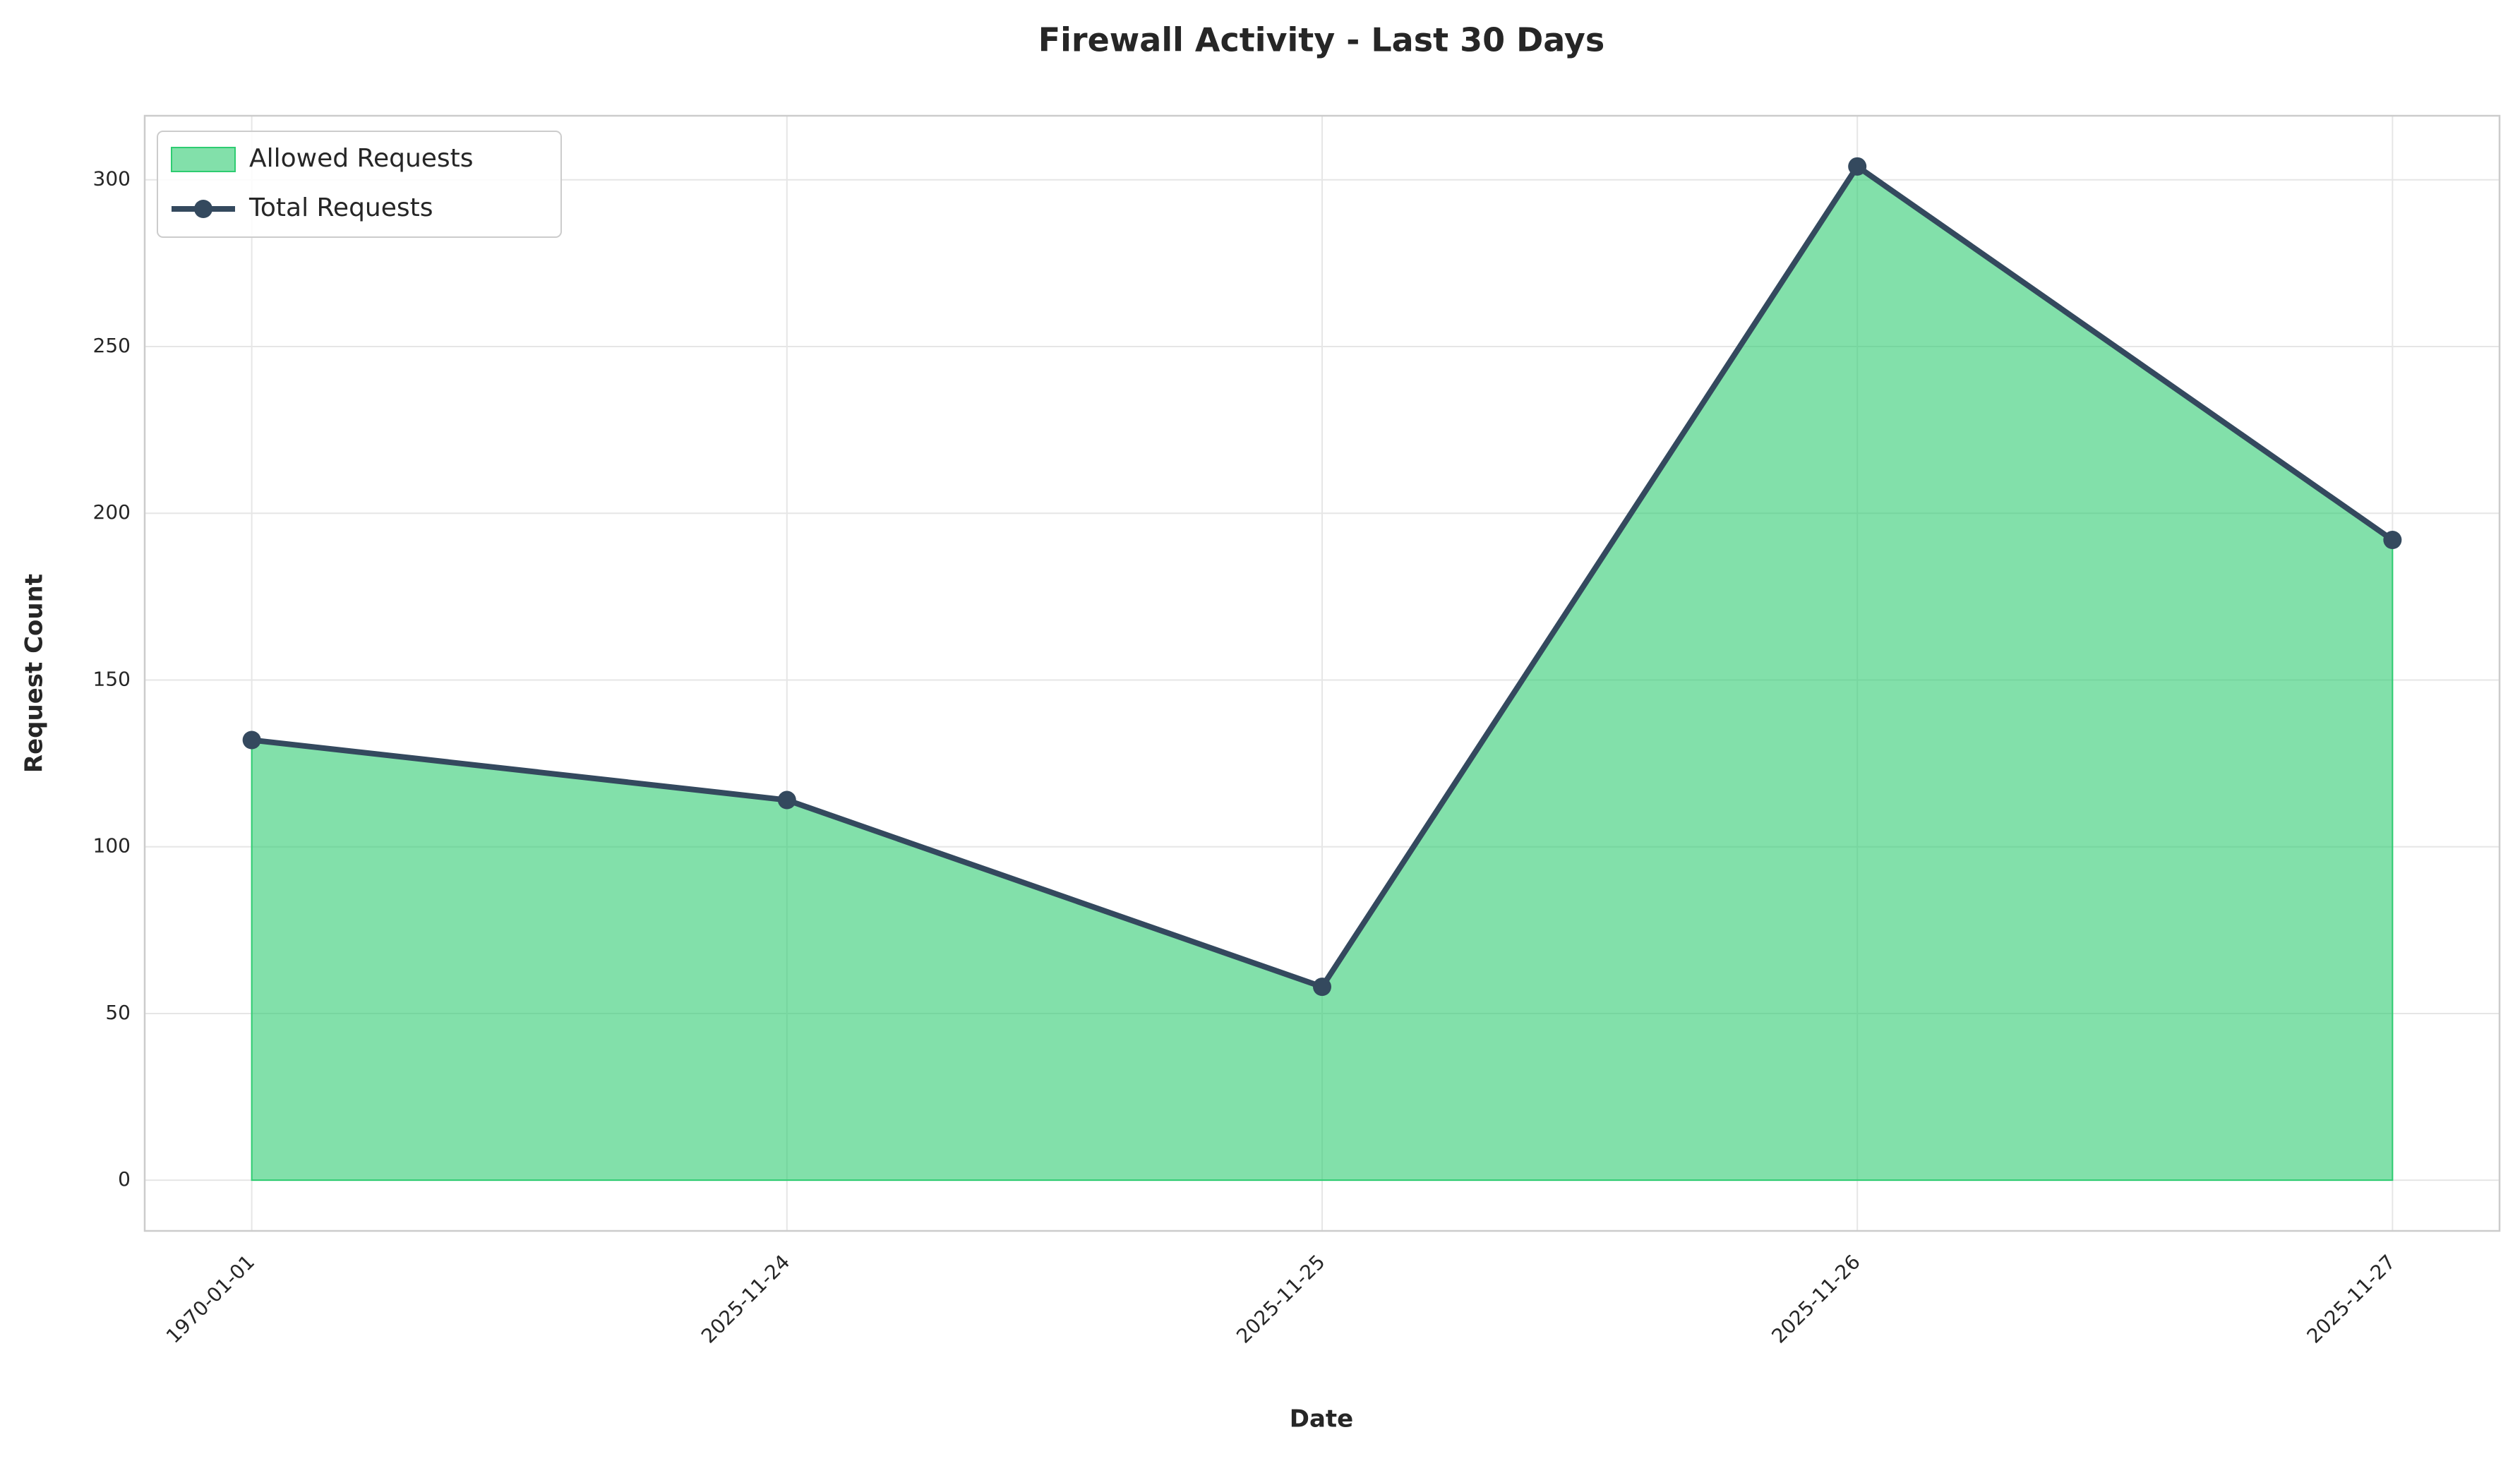  Describe the element at coordinates (112, 678) in the screenshot. I see `y-tick-label: 150` at that location.